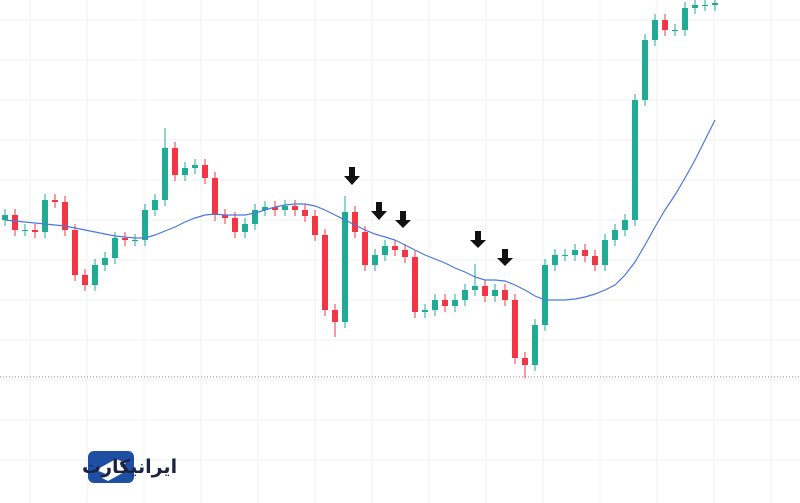 The height and width of the screenshot is (503, 800). Describe the element at coordinates (428, 216) in the screenshot. I see `arrows` at that location.